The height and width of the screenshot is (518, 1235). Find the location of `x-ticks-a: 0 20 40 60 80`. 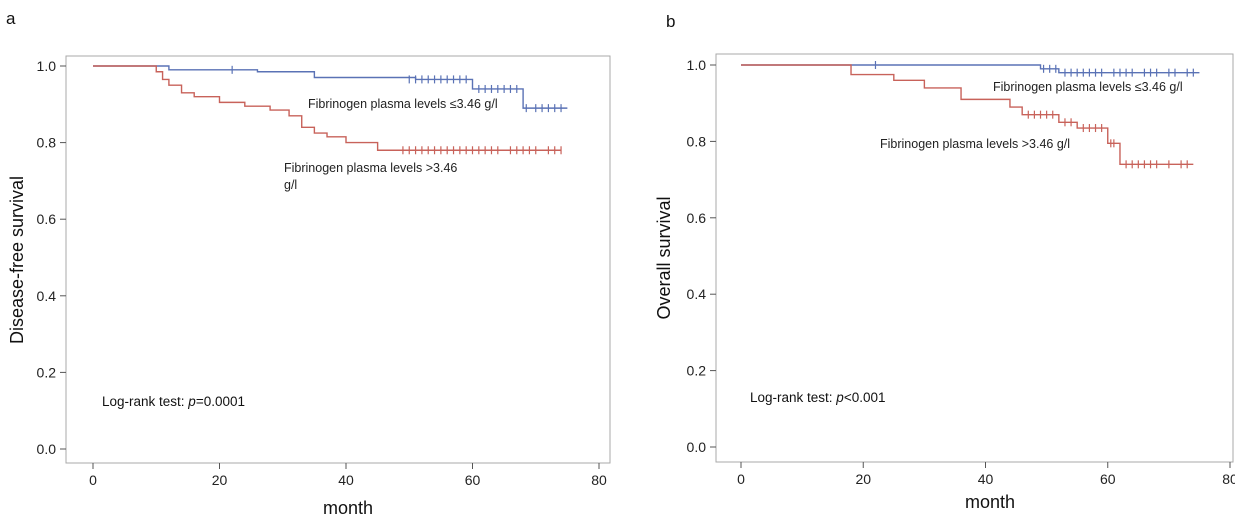

x-ticks-a: 0 20 40 60 80 is located at coordinates (348, 475).